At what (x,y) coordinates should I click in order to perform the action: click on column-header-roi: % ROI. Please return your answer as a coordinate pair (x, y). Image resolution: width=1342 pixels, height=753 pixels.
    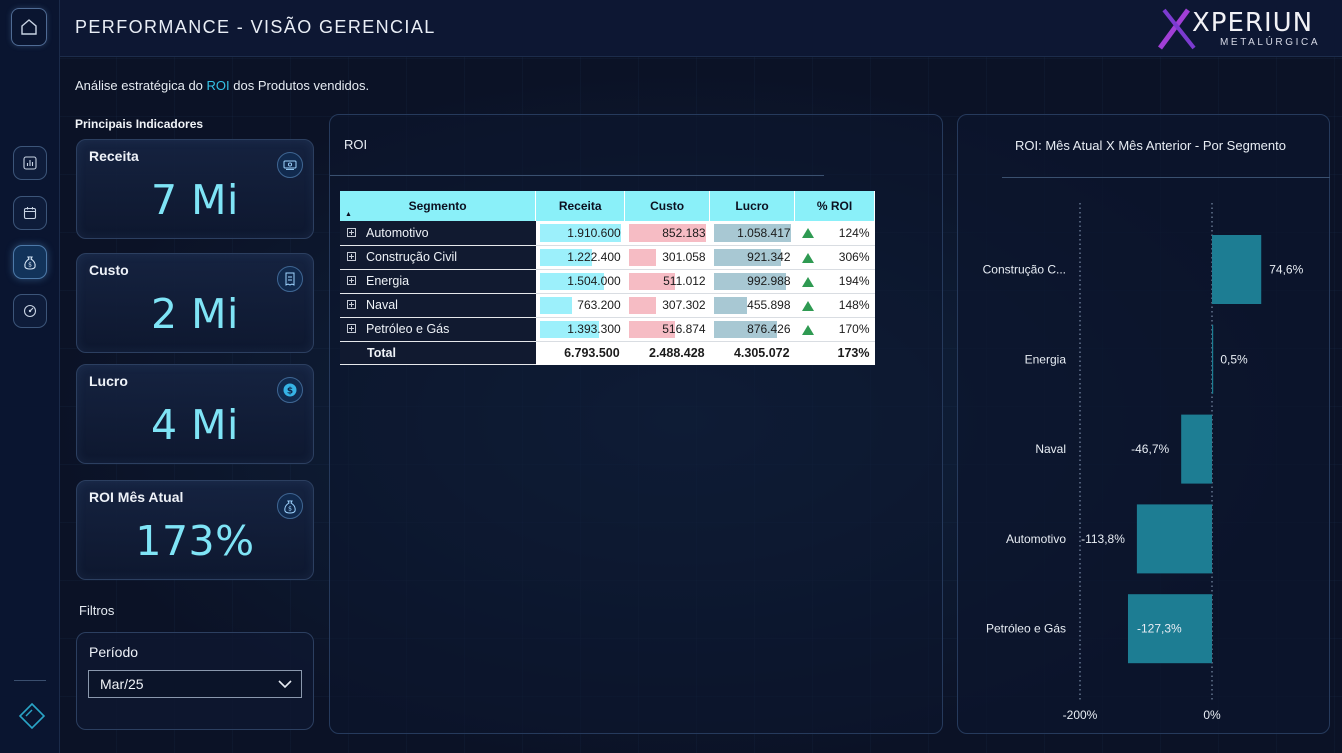
    Looking at the image, I should click on (834, 206).